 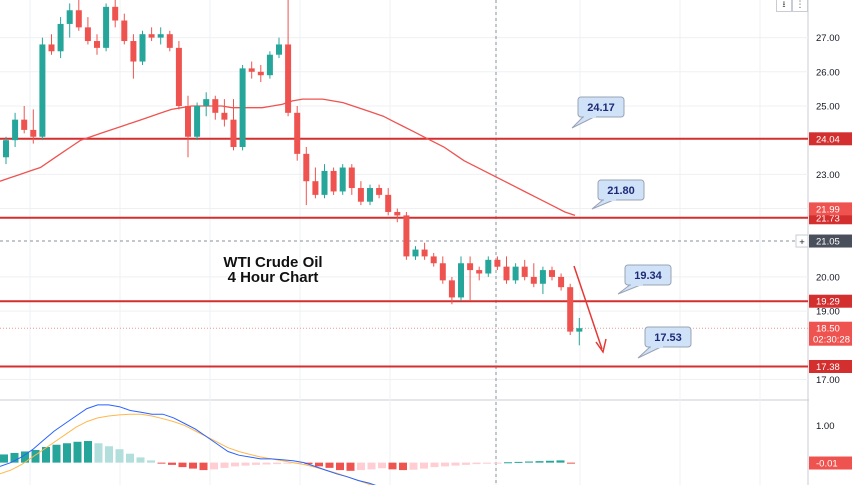 I want to click on more-icon: ⋮, so click(x=800, y=6).